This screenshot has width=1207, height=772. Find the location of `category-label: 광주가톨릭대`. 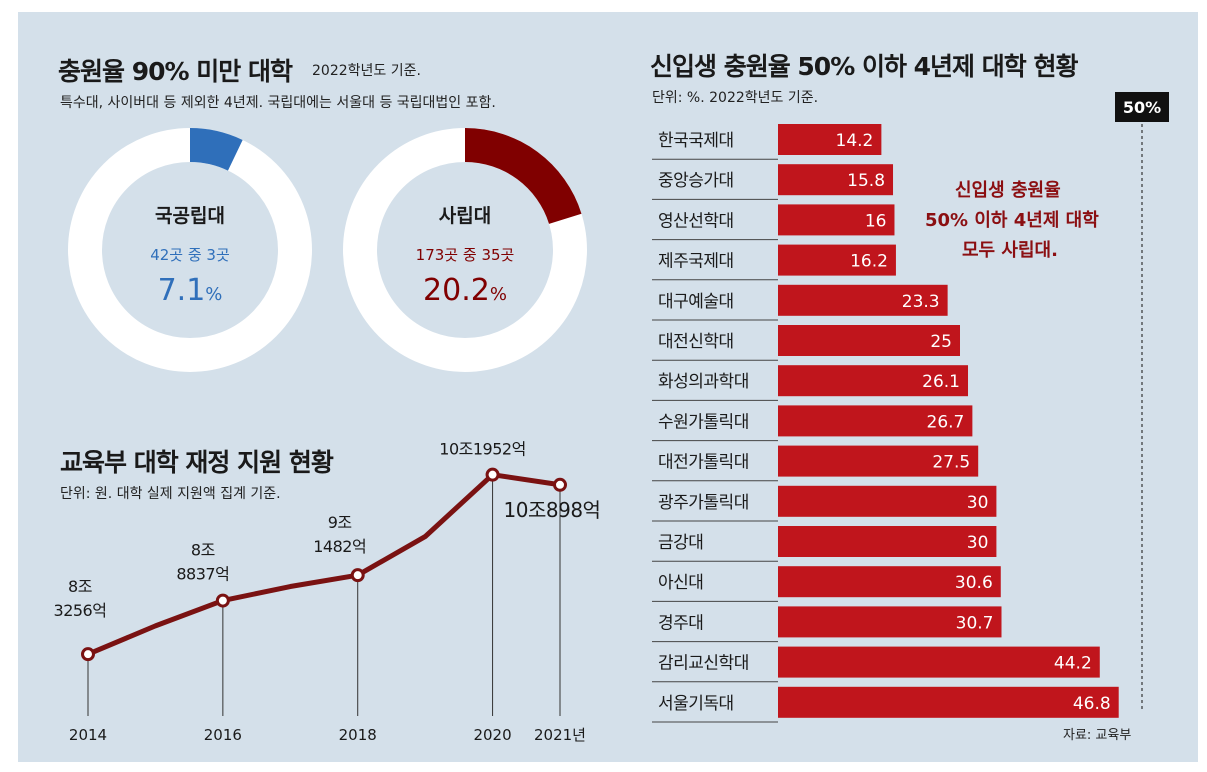

category-label: 광주가톨릭대 is located at coordinates (703, 503).